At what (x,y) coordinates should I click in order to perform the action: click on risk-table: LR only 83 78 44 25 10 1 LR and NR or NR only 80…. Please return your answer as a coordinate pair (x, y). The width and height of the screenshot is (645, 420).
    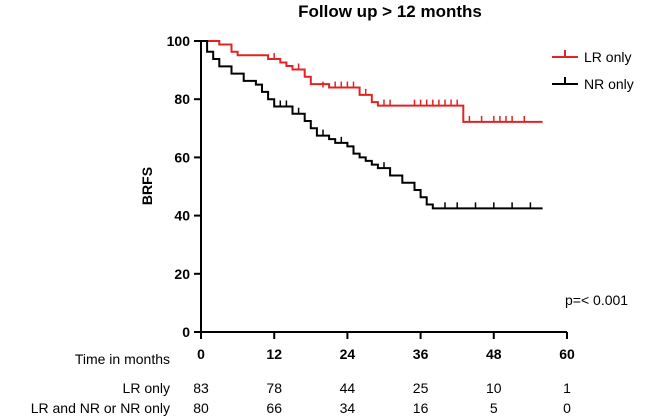
    Looking at the image, I should click on (301, 398).